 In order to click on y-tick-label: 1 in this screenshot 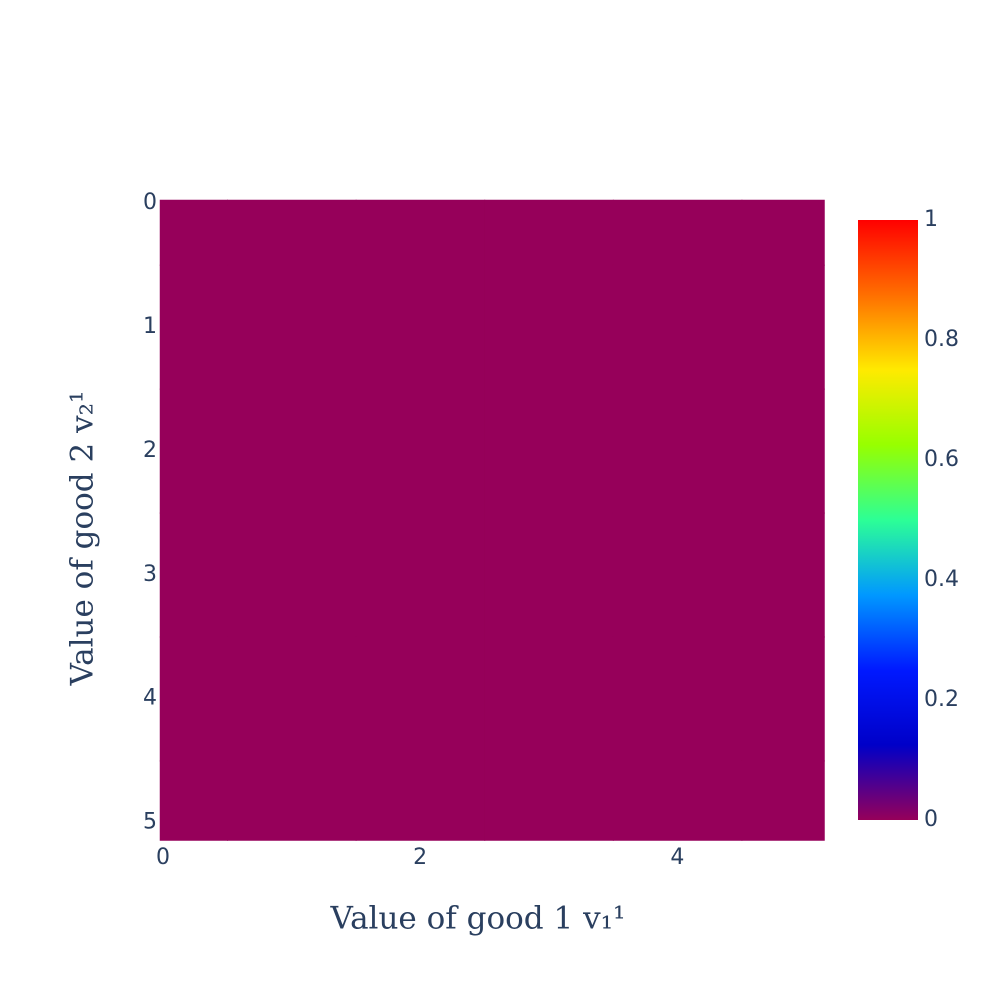, I will do `click(150, 326)`.